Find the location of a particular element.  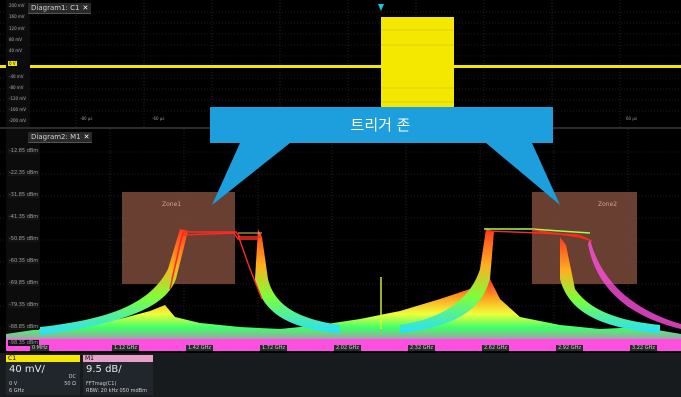

level-label: -98.35 dBm is located at coordinates (24, 343).